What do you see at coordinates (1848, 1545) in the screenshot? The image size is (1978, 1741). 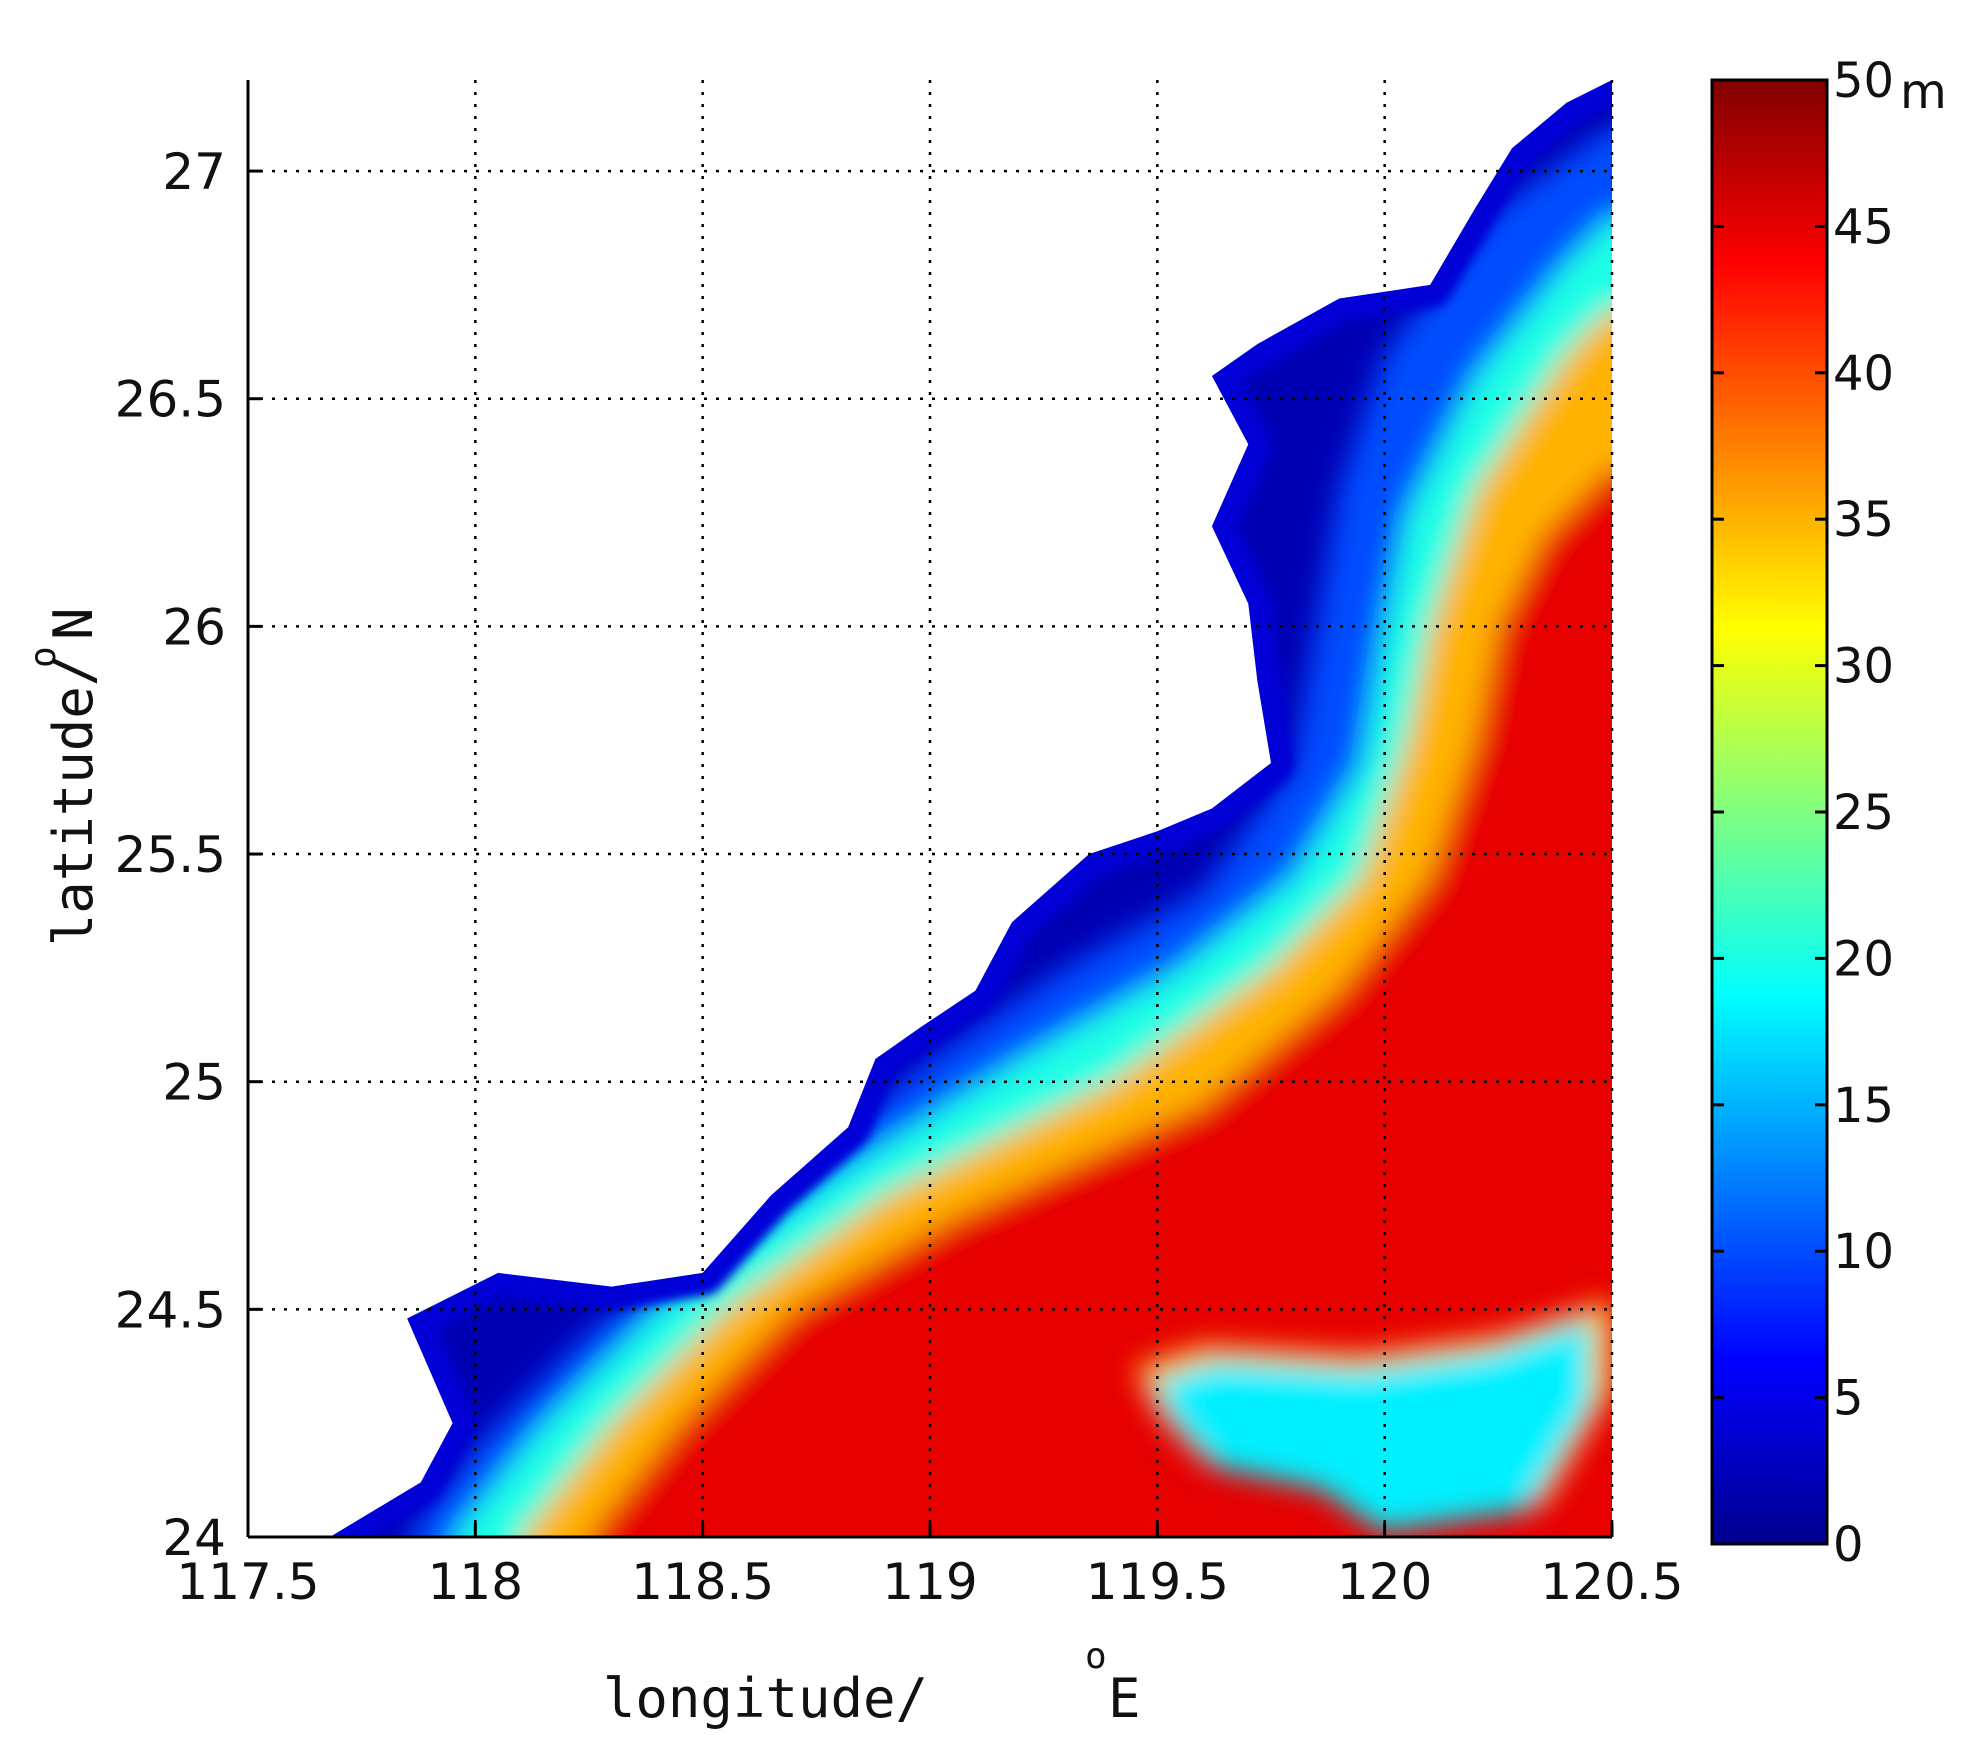 I see `cb-tick-label-0: 0` at bounding box center [1848, 1545].